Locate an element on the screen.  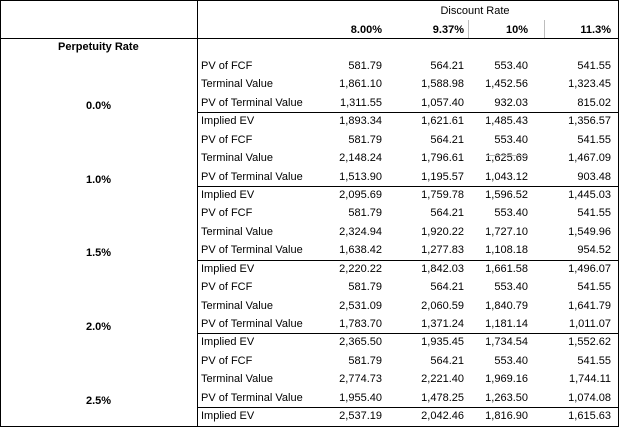
cell-value: 1,816.90 is located at coordinates (506, 416).